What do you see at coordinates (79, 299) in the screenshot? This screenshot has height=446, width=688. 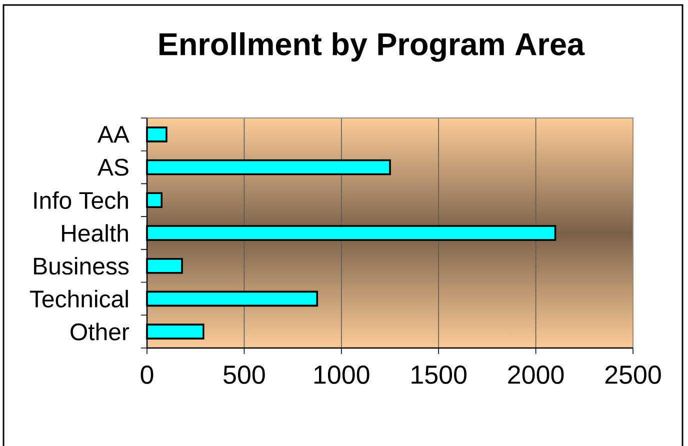 I see `y-tick-label: Technical` at bounding box center [79, 299].